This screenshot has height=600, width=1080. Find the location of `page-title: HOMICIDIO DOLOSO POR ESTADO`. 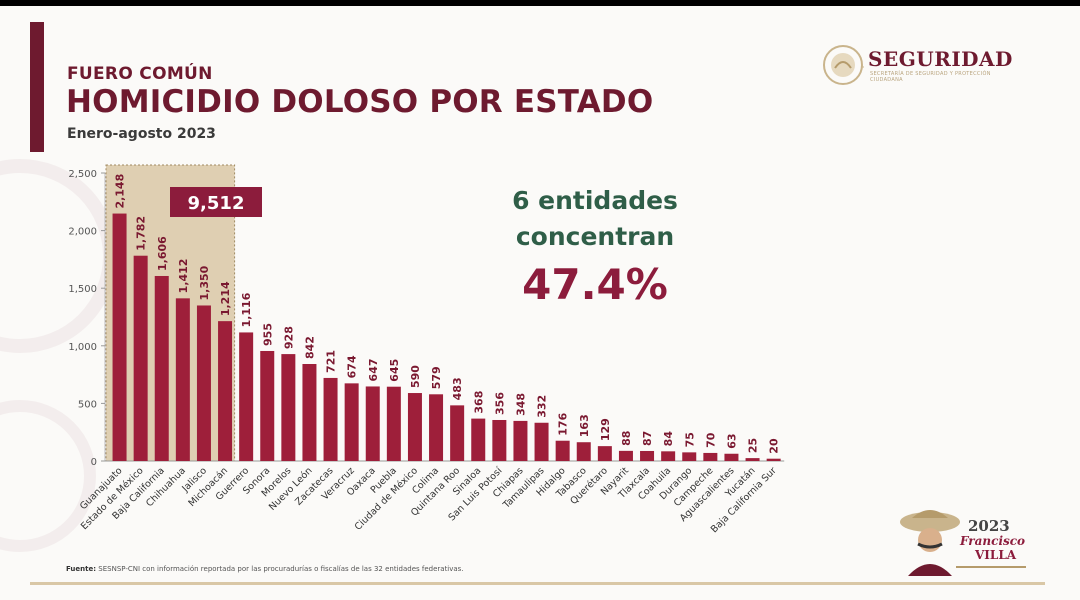

page-title: HOMICIDIO DOLOSO POR ESTADO is located at coordinates (360, 102).